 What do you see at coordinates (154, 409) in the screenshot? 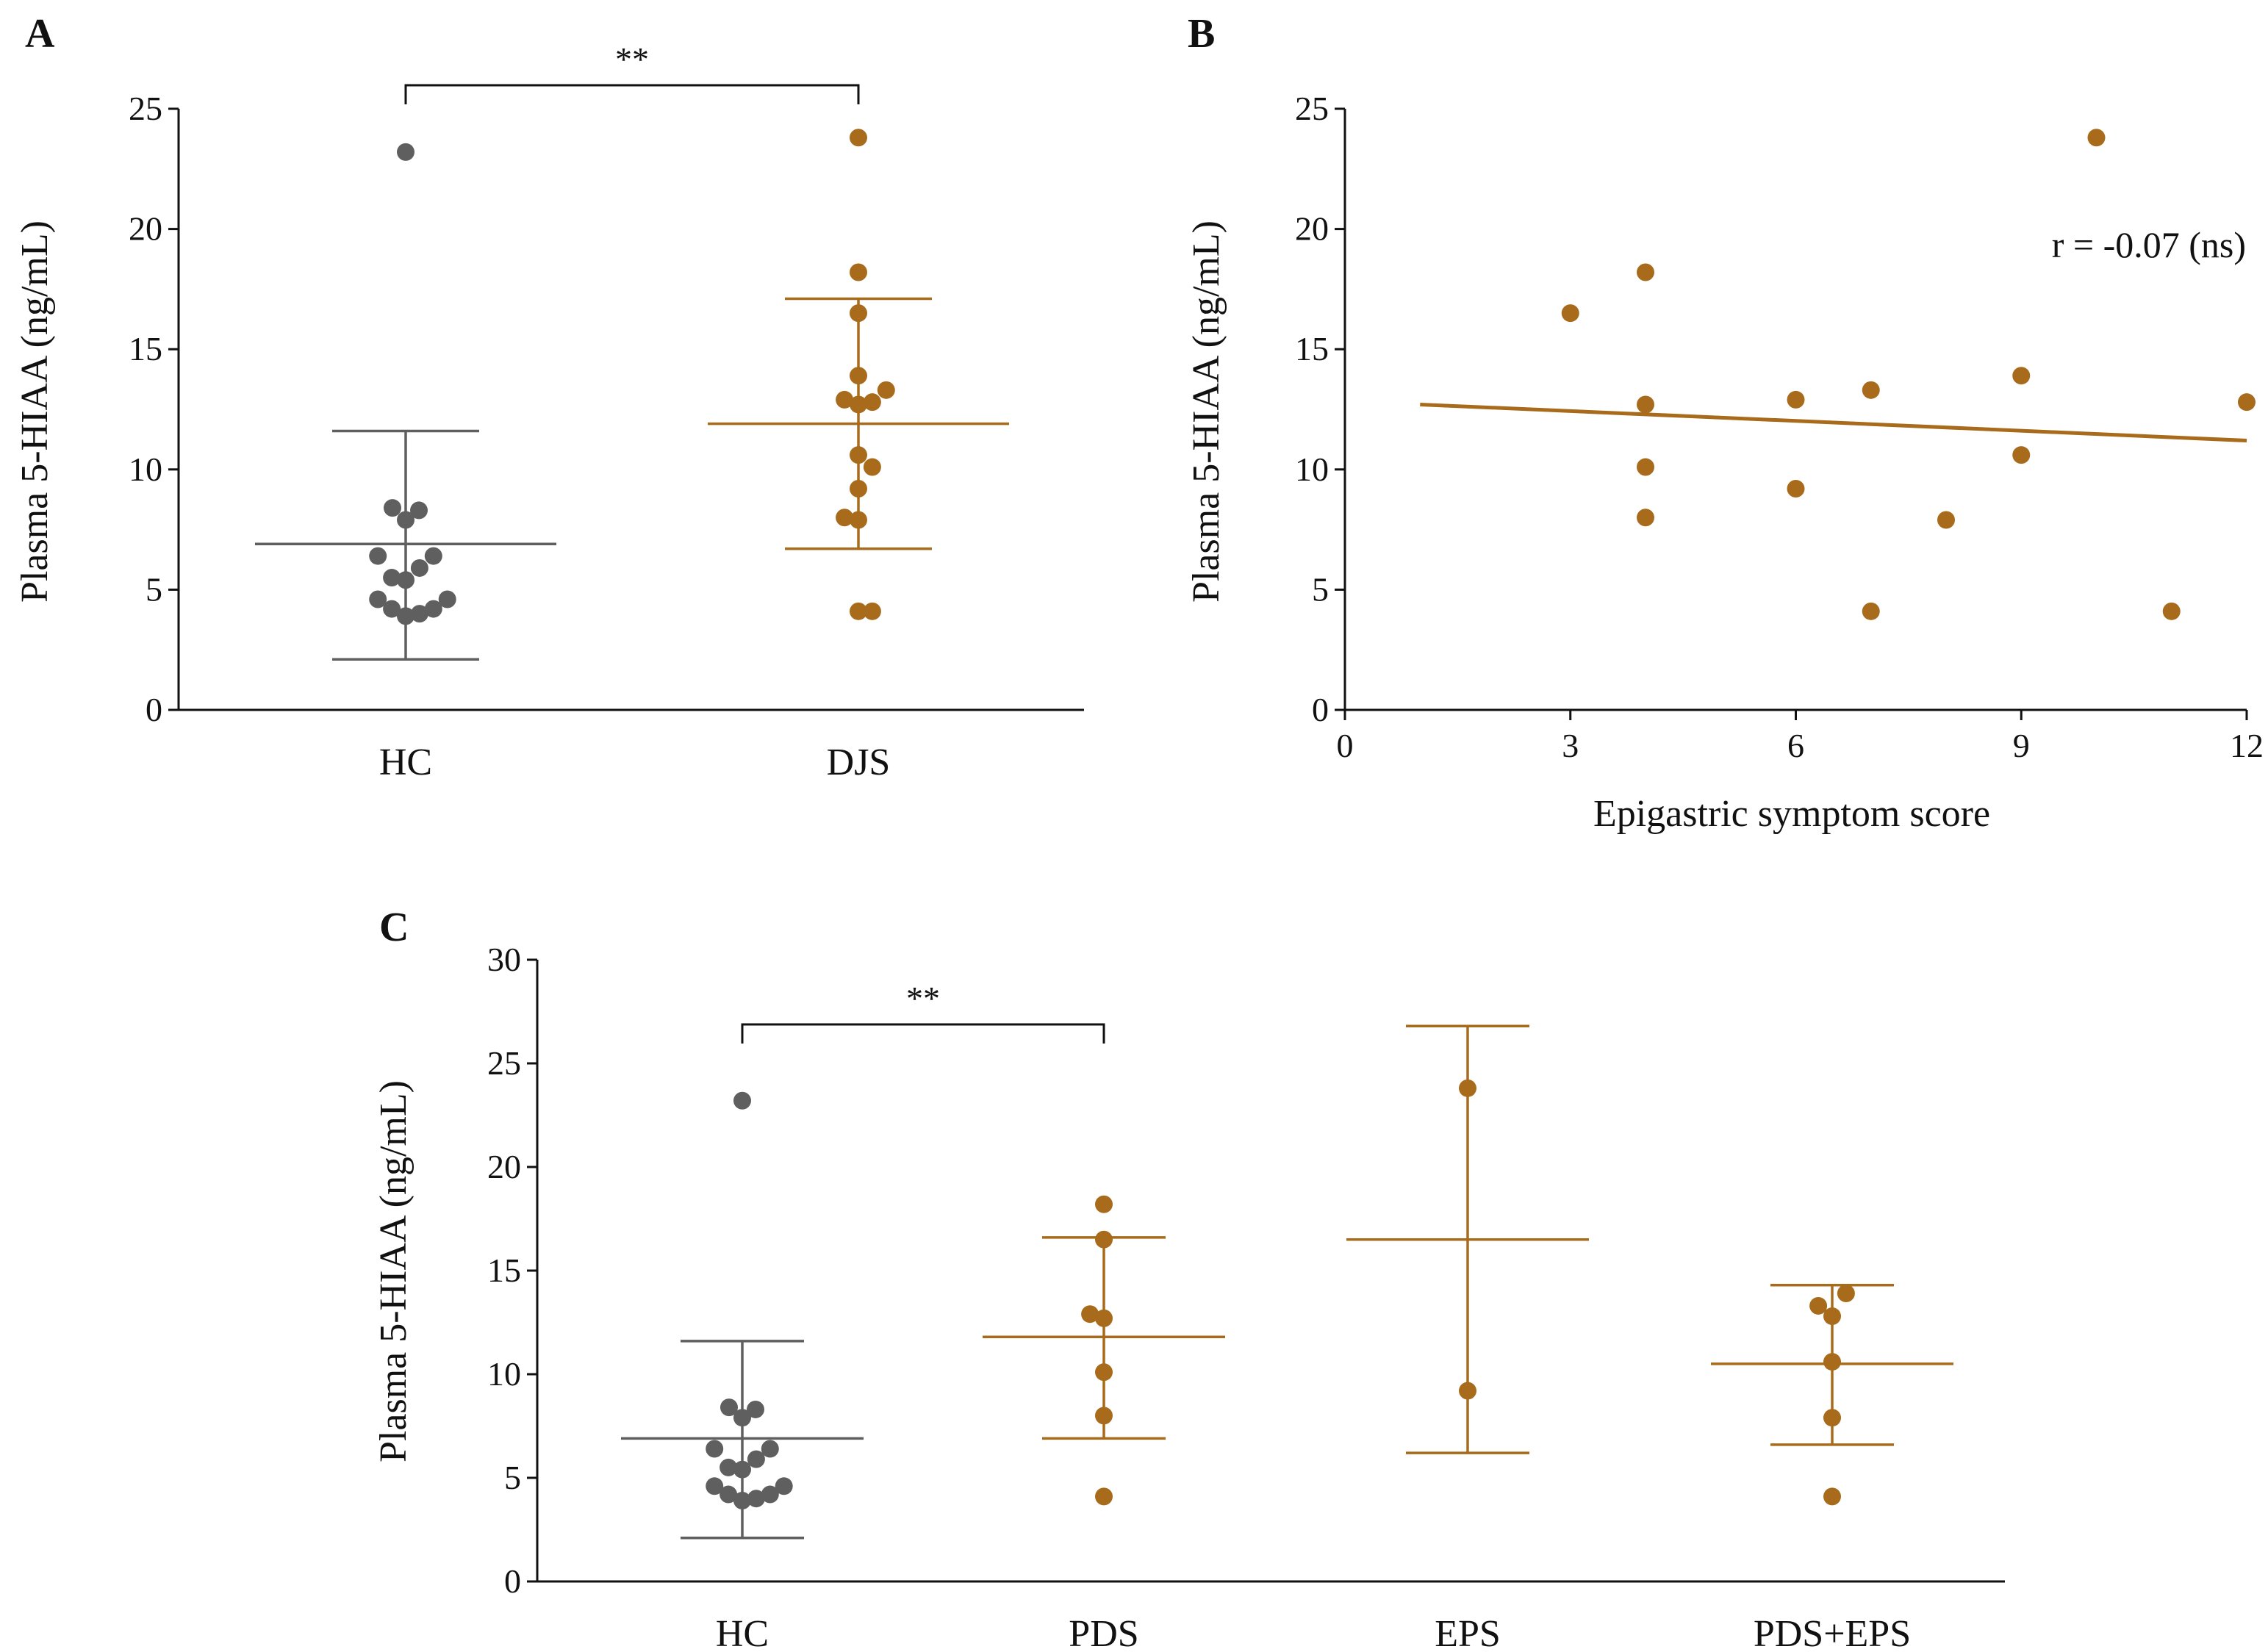
I see `panel-a-y-axis: 0 5 10 15 20 25` at bounding box center [154, 409].